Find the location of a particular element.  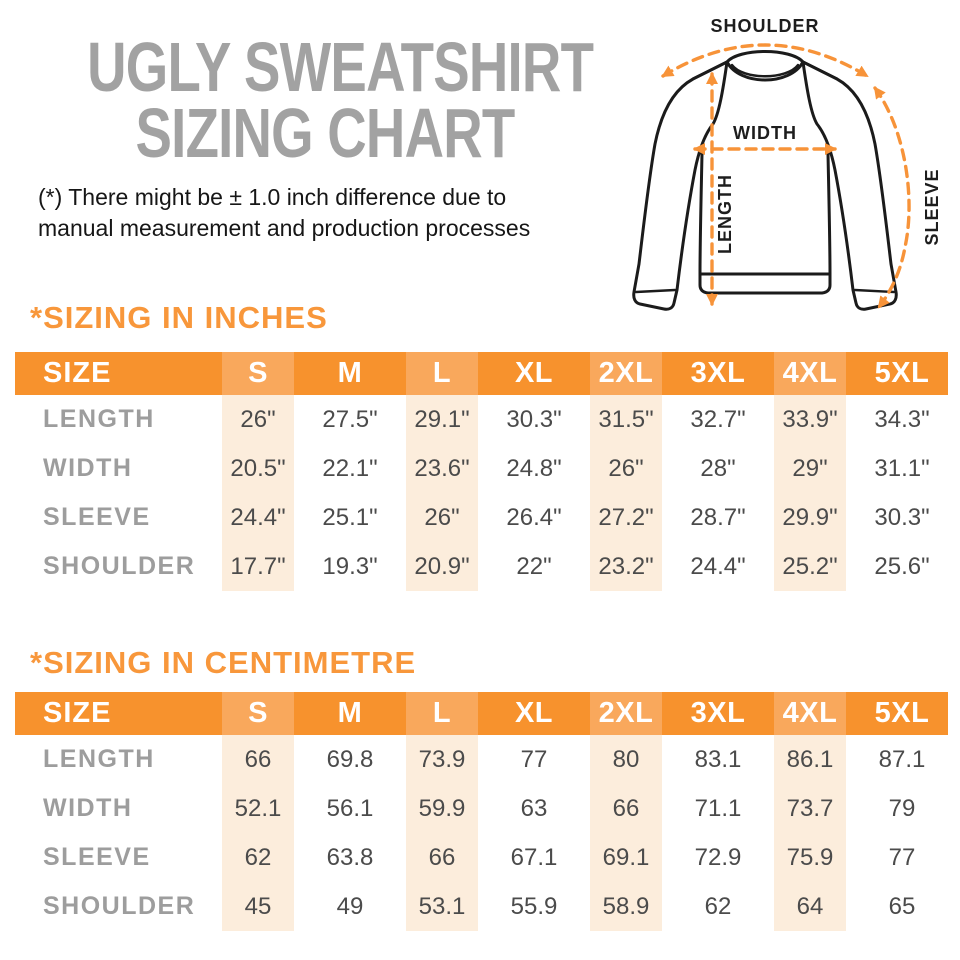

size-value: 75.9 is located at coordinates (810, 857).